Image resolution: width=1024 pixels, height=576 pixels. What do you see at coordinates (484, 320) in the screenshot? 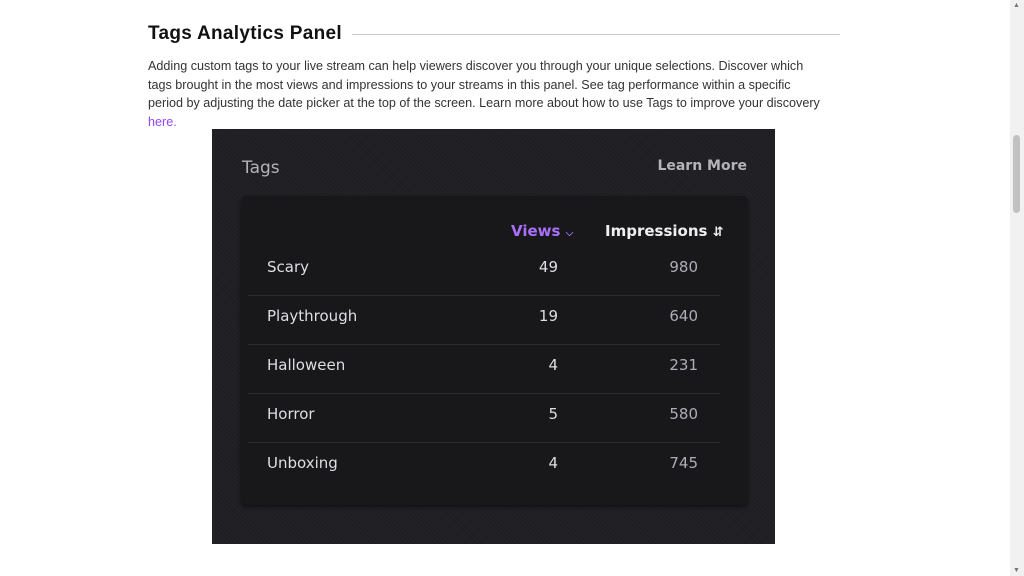
I see `table-row: Playthrough 19 640` at bounding box center [484, 320].